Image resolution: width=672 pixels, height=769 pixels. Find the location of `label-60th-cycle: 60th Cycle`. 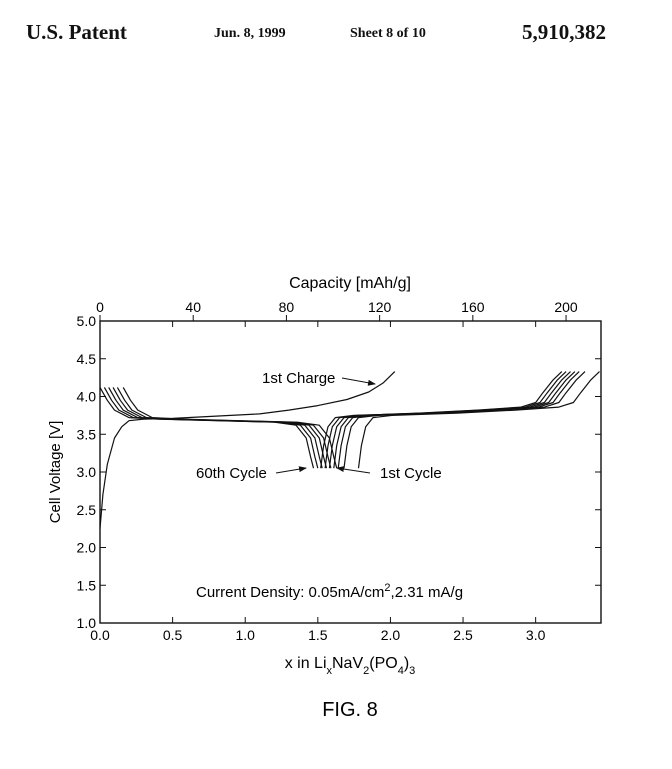

label-60th-cycle: 60th Cycle is located at coordinates (231, 473).